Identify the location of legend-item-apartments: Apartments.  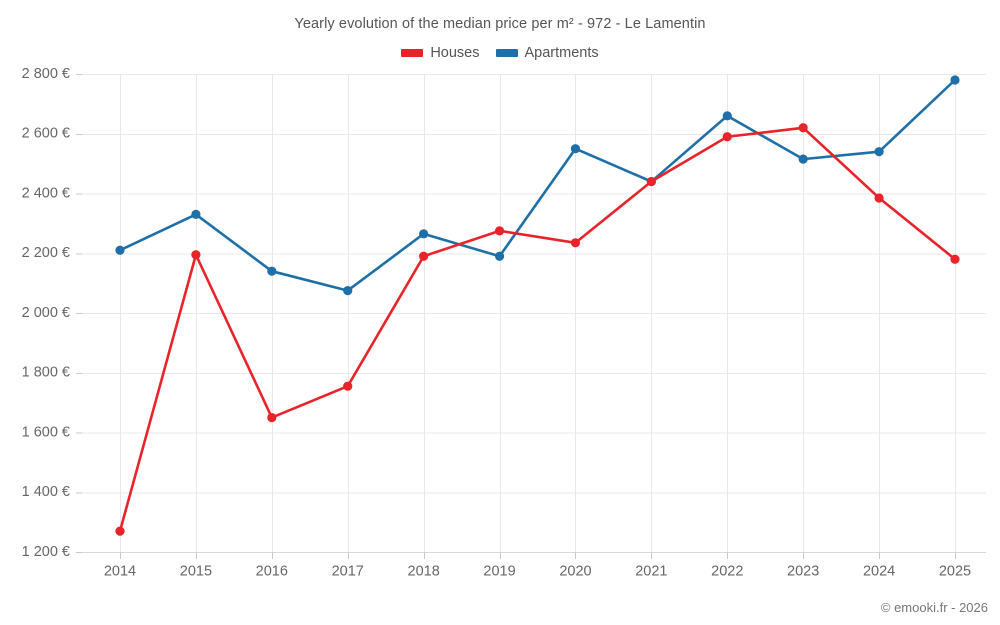
(547, 53).